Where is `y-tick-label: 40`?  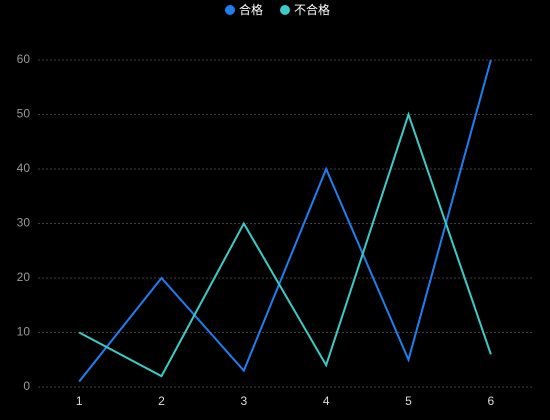
y-tick-label: 40 is located at coordinates (24, 168).